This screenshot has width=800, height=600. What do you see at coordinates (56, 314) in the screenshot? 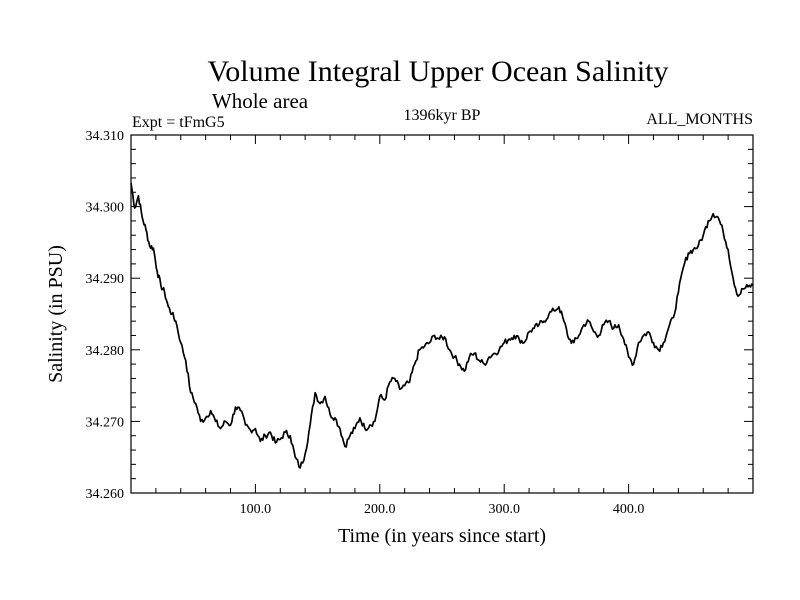
I see `y-axis-label: Salinity (in PSU)` at bounding box center [56, 314].